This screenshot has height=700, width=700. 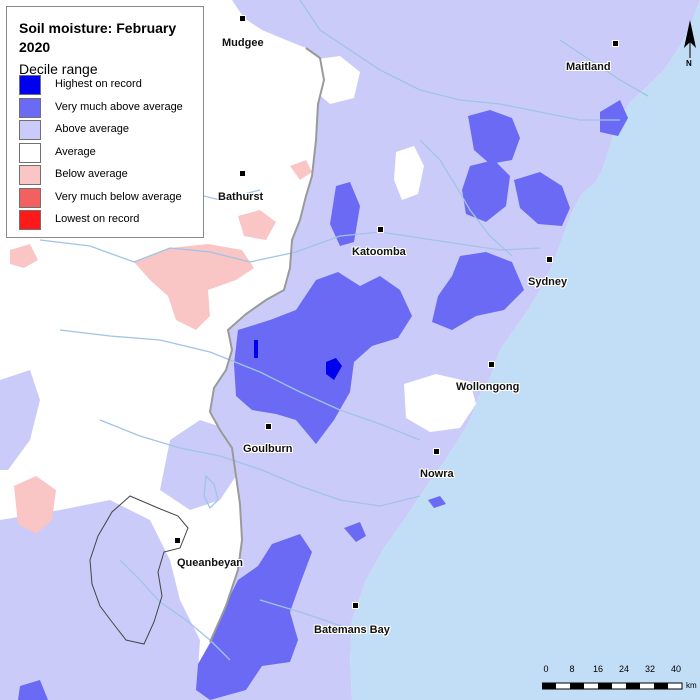 What do you see at coordinates (119, 107) in the screenshot?
I see `legend-label-very-much-above: Very much above average` at bounding box center [119, 107].